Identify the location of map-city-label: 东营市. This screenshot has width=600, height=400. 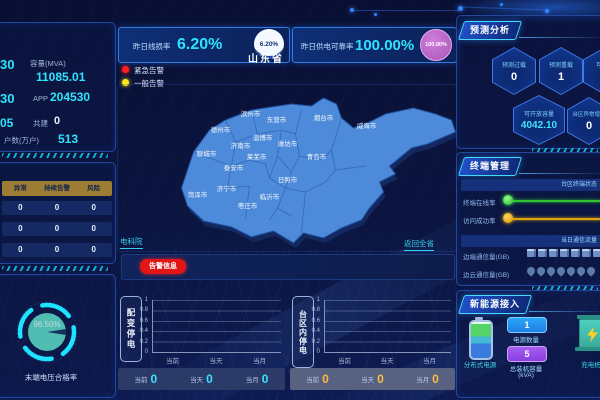
(277, 119).